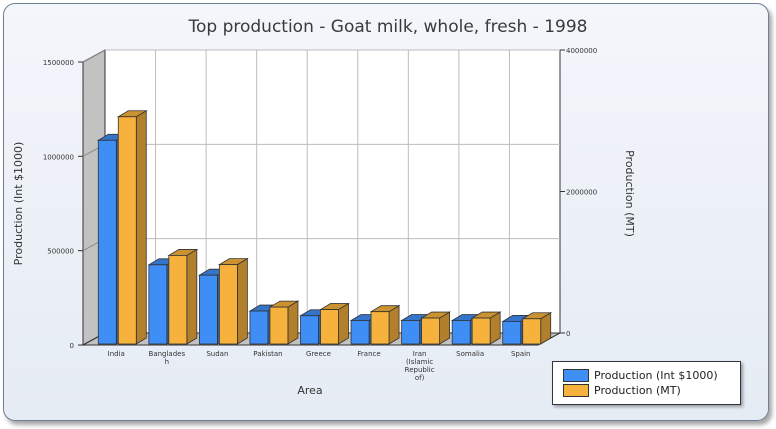 This screenshot has width=776, height=429. What do you see at coordinates (72, 346) in the screenshot?
I see `left-axis-tick-label: 0` at bounding box center [72, 346].